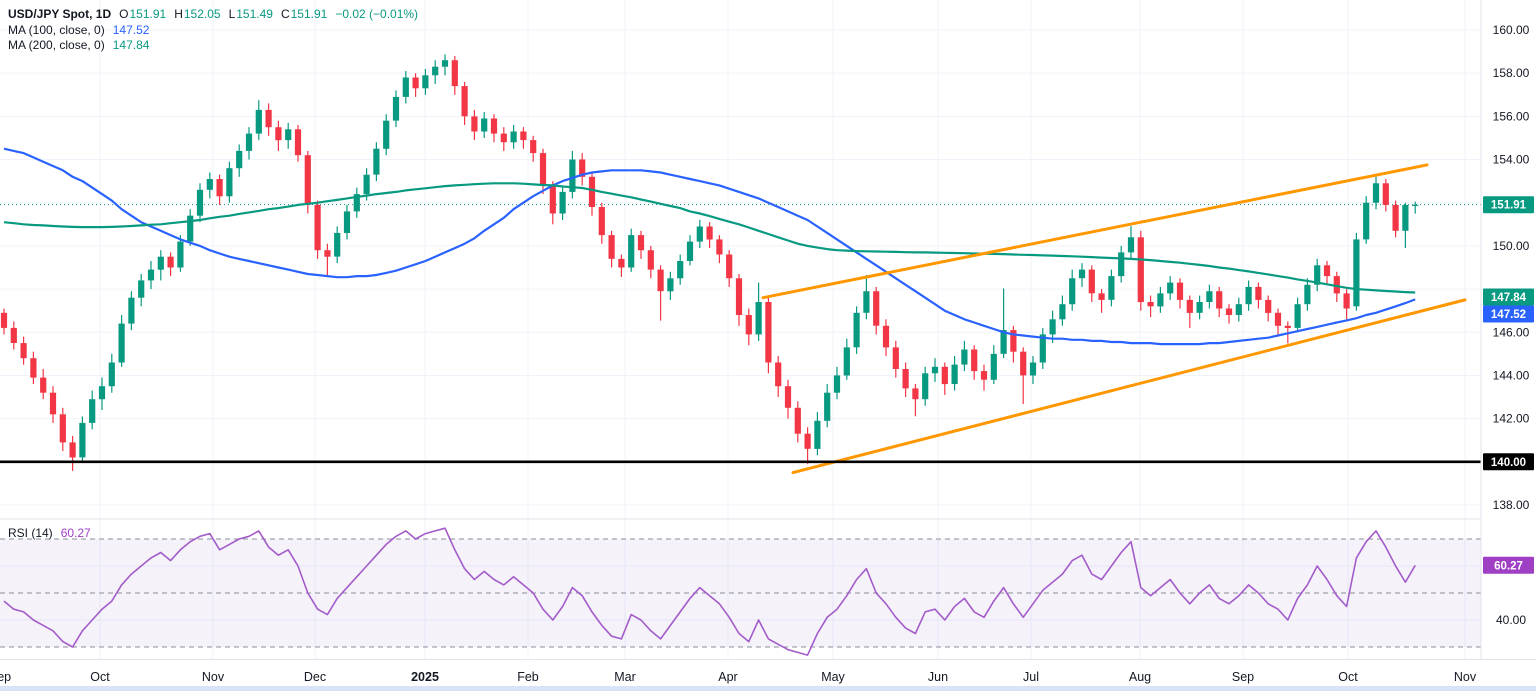  Describe the element at coordinates (768, 688) in the screenshot. I see `bottom-scroll-strip` at that location.